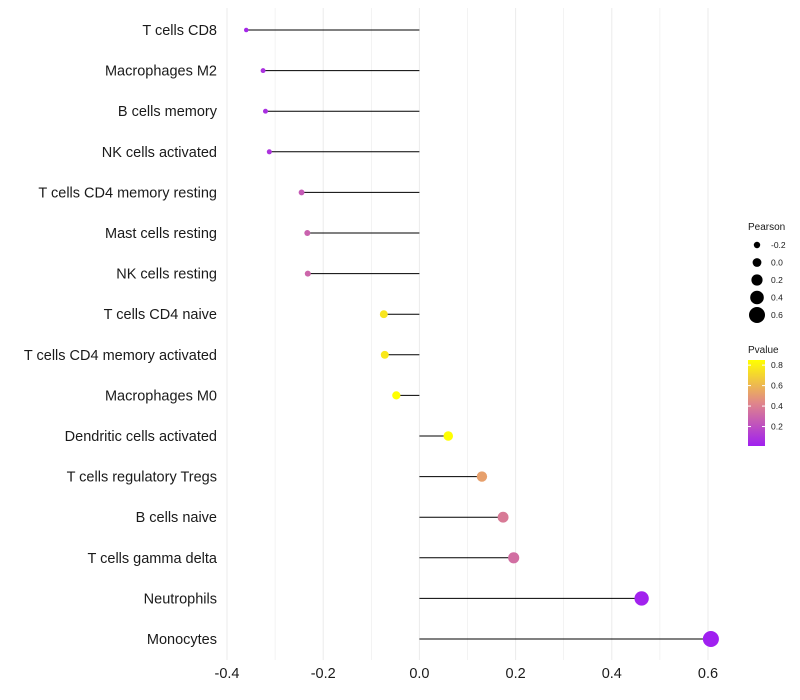  Describe the element at coordinates (419, 674) in the screenshot. I see `x-tick-label: 0.0` at that location.